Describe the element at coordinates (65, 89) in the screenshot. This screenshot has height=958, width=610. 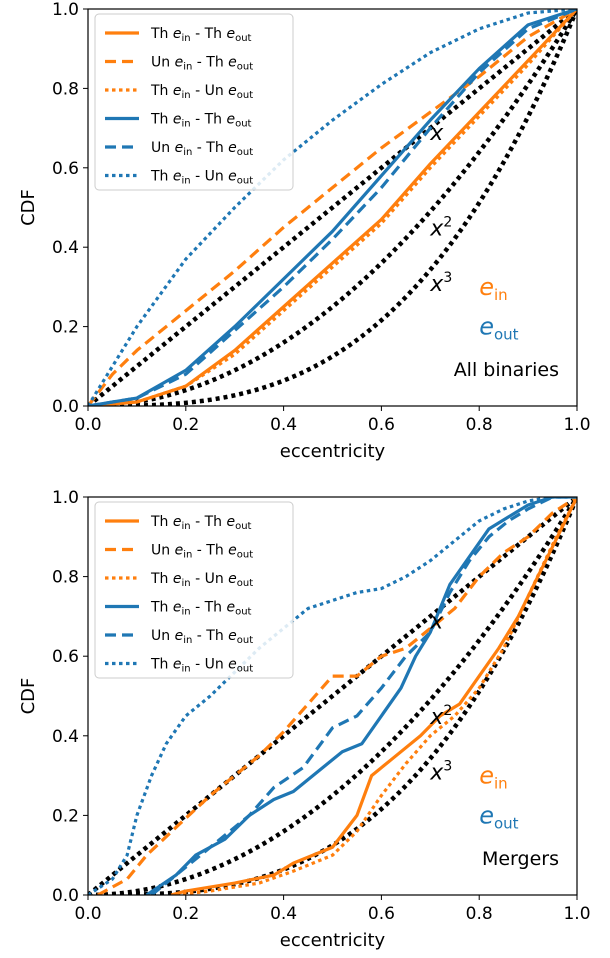
I see `y-tick-label: 0.8` at that location.